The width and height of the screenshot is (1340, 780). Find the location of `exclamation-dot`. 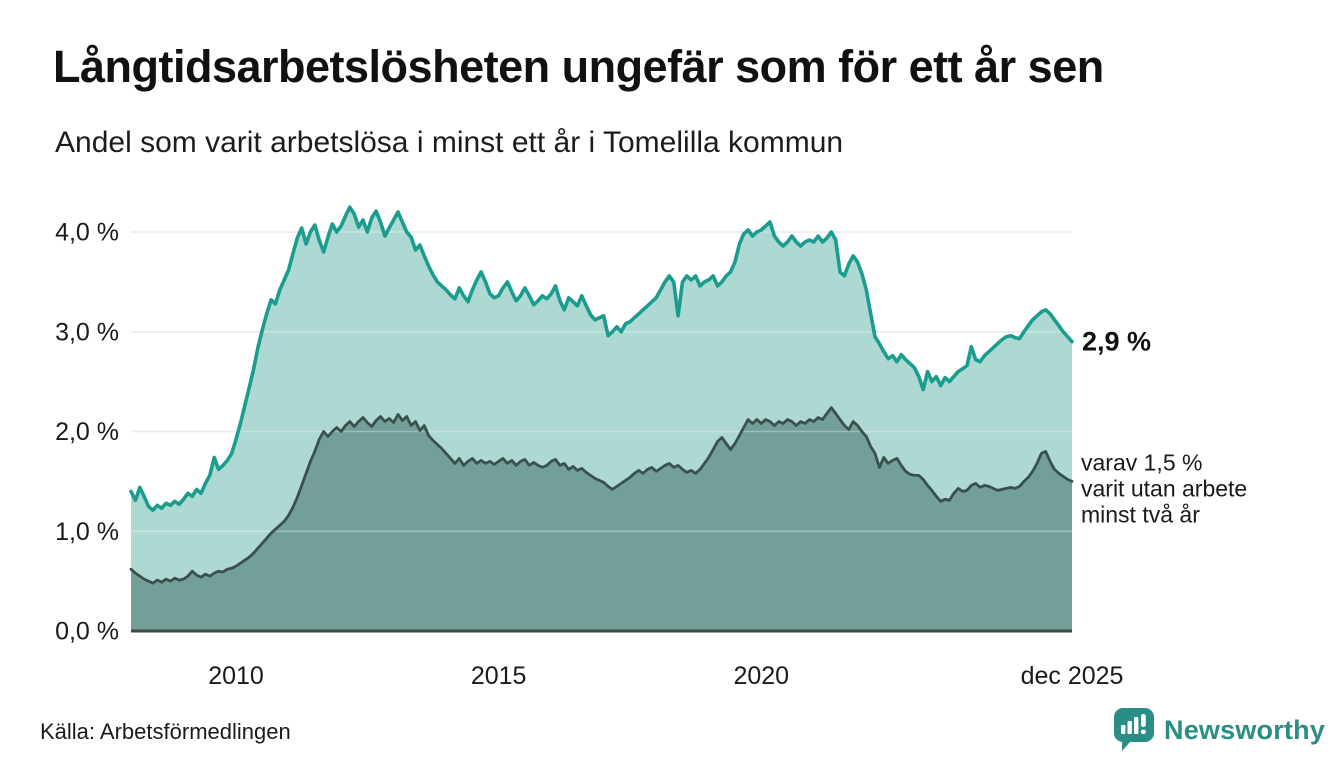

exclamation-dot is located at coordinates (1143, 732).